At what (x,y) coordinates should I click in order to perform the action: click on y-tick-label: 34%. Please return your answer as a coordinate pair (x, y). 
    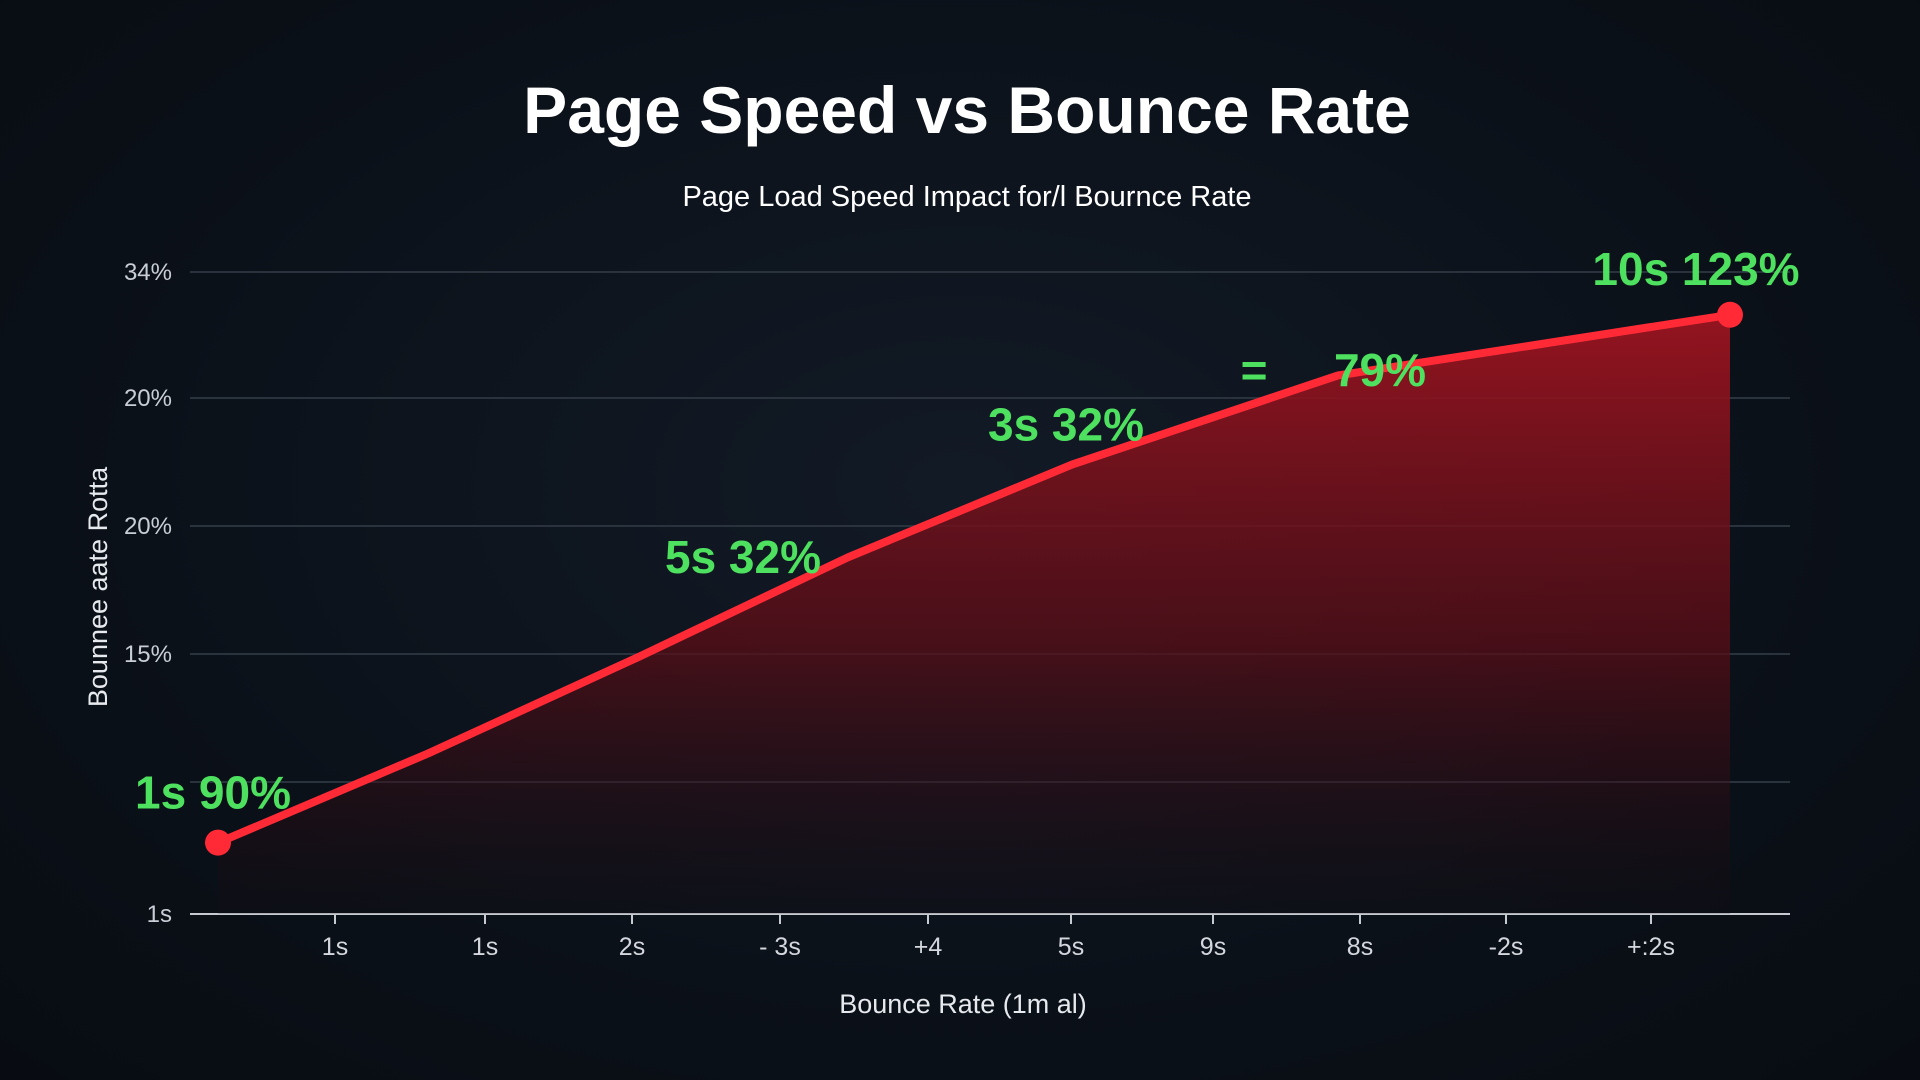
    Looking at the image, I should click on (148, 272).